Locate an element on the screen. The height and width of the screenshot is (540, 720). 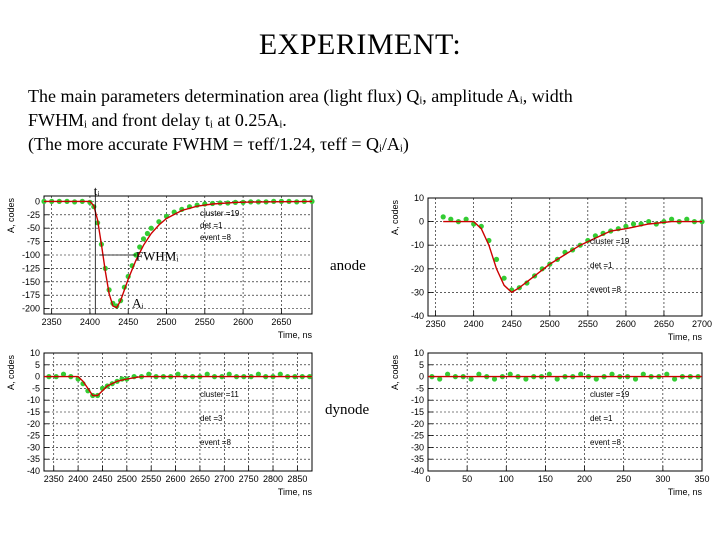
x-tick-label: 2750 is located at coordinates (249, 479).